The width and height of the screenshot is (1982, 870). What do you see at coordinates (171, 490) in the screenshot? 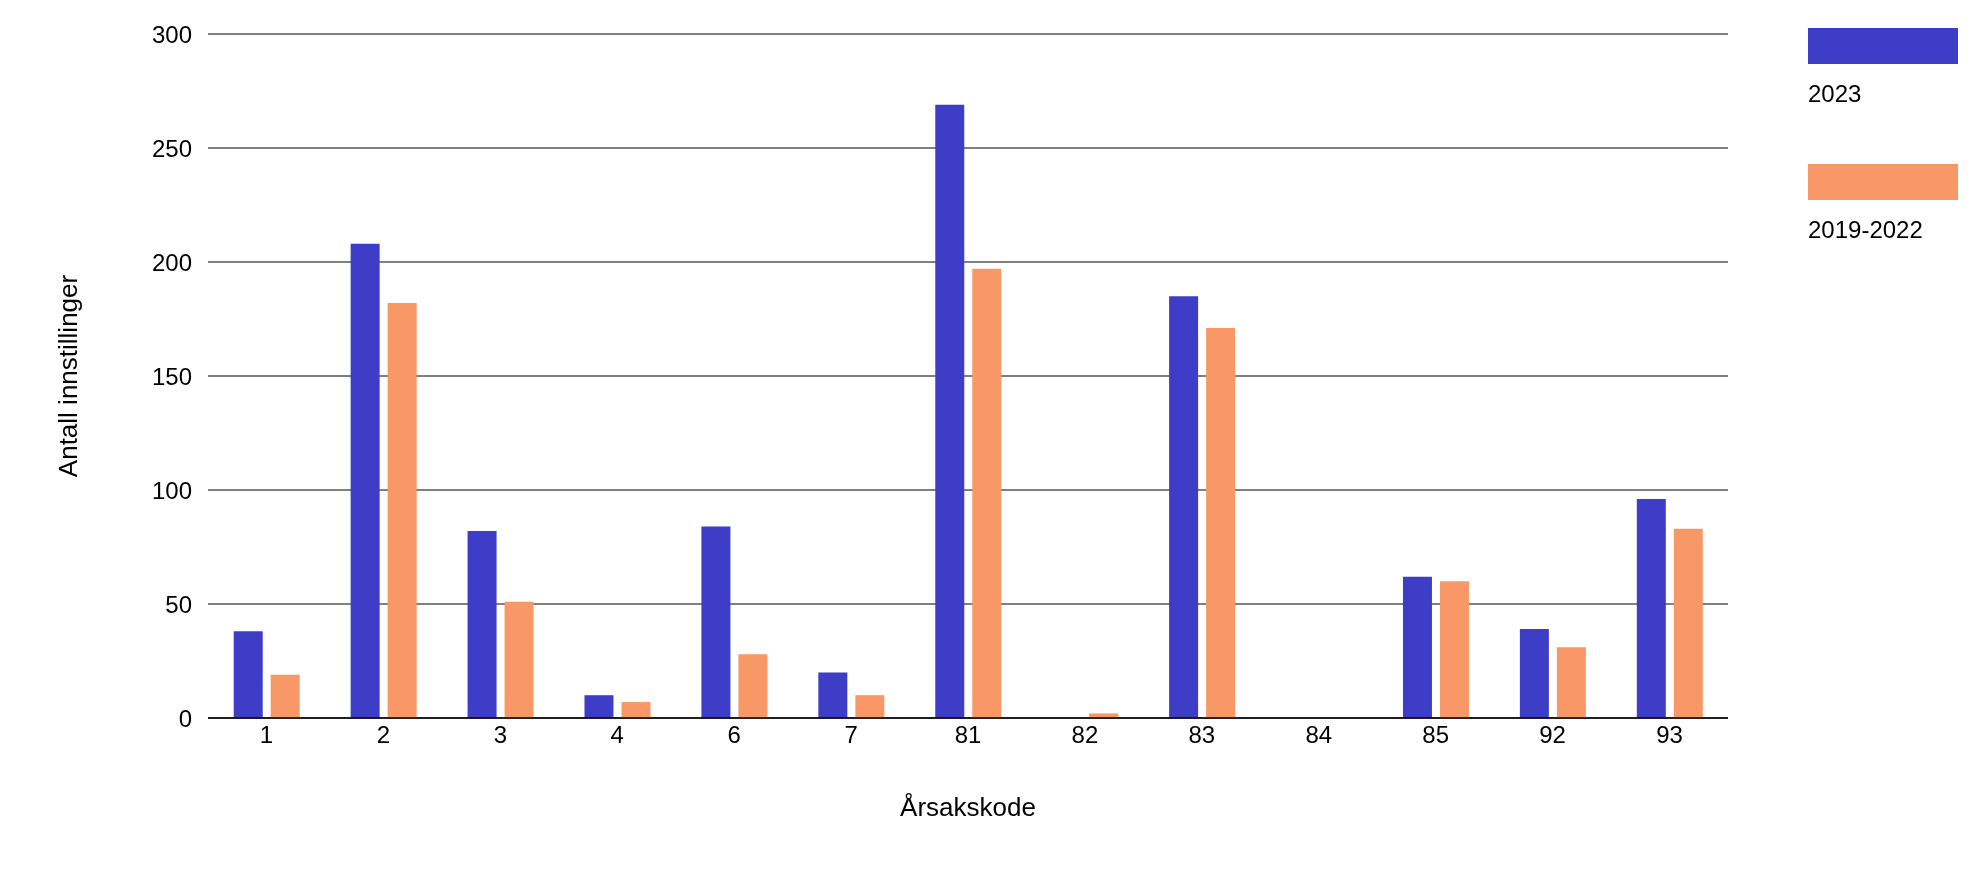
I see `y-tick-label: 100` at bounding box center [171, 490].